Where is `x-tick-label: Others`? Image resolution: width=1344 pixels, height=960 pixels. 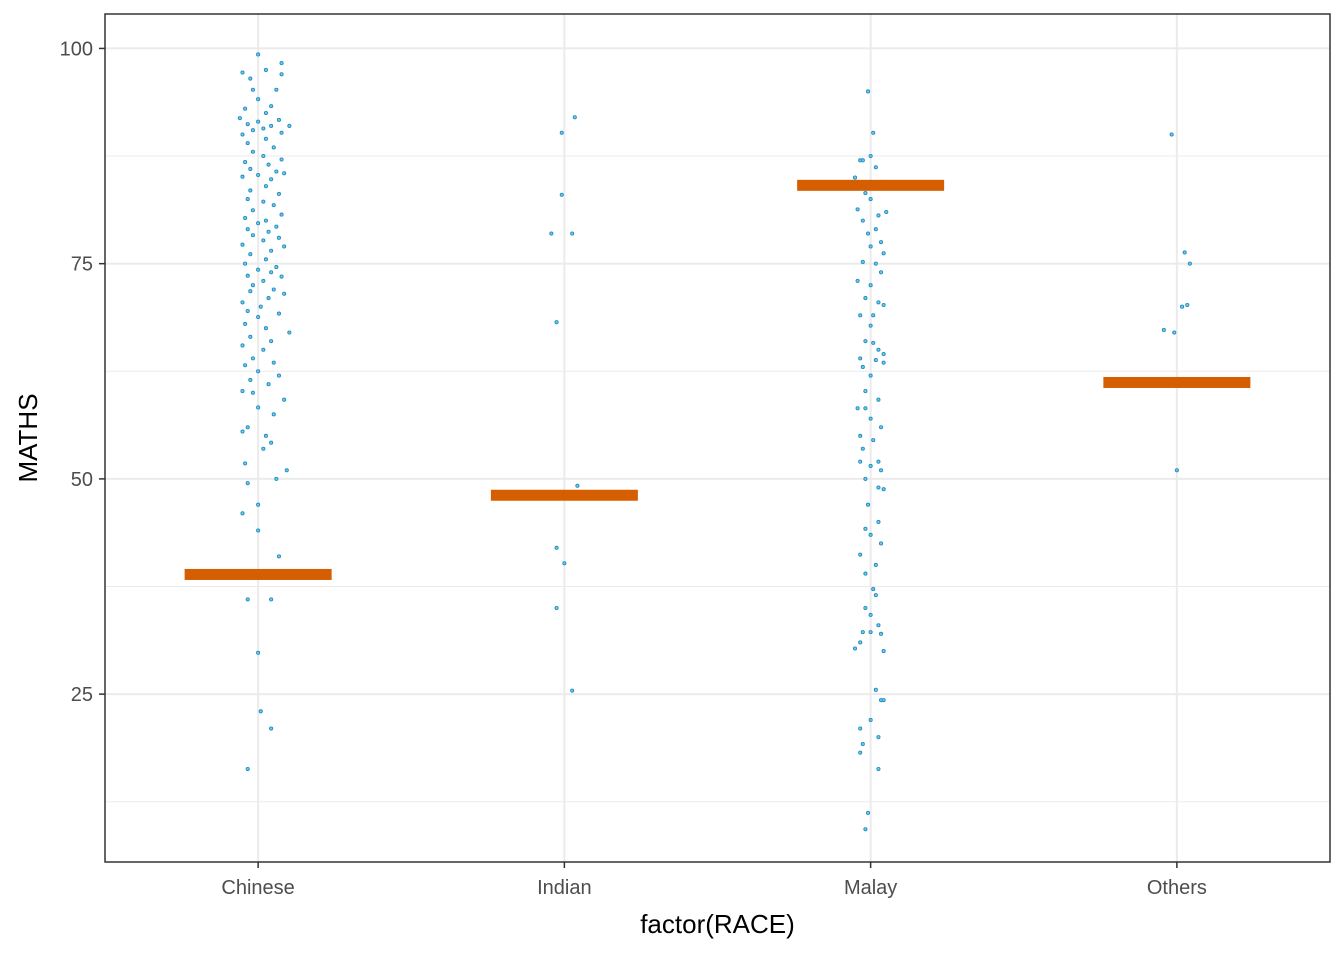 x-tick-label: Others is located at coordinates (1177, 888).